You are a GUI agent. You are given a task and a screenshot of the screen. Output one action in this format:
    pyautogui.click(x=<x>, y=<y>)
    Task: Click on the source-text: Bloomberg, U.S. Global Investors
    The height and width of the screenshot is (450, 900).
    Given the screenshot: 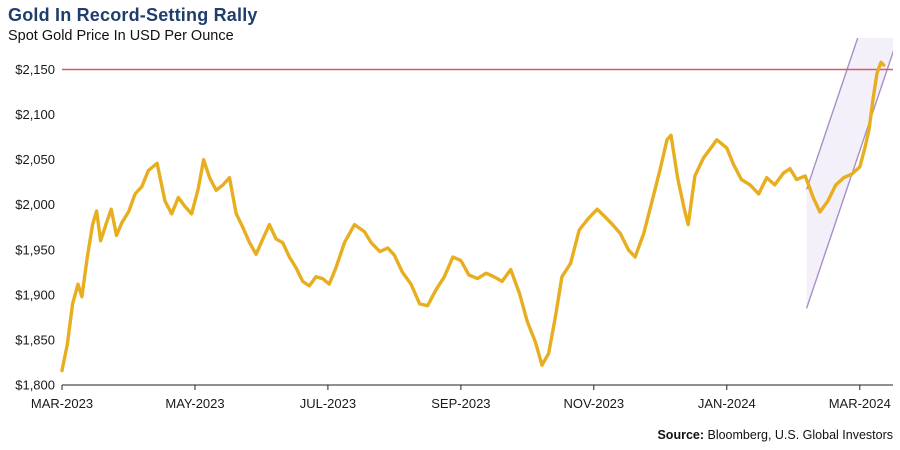 What is the action you would take?
    pyautogui.click(x=798, y=435)
    